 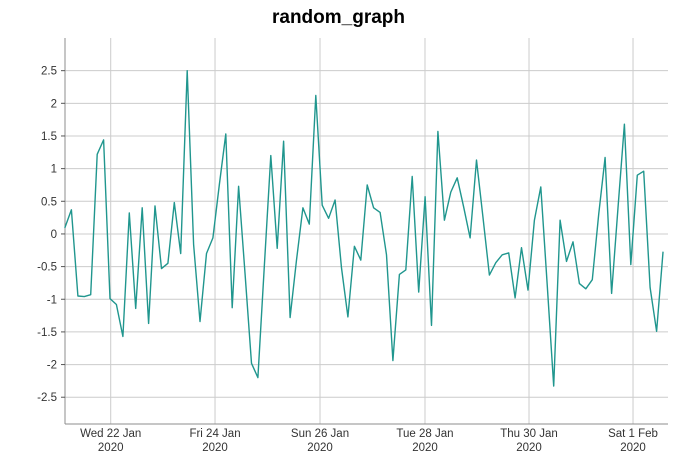 What do you see at coordinates (54, 104) in the screenshot?
I see `y-tick-label: 2` at bounding box center [54, 104].